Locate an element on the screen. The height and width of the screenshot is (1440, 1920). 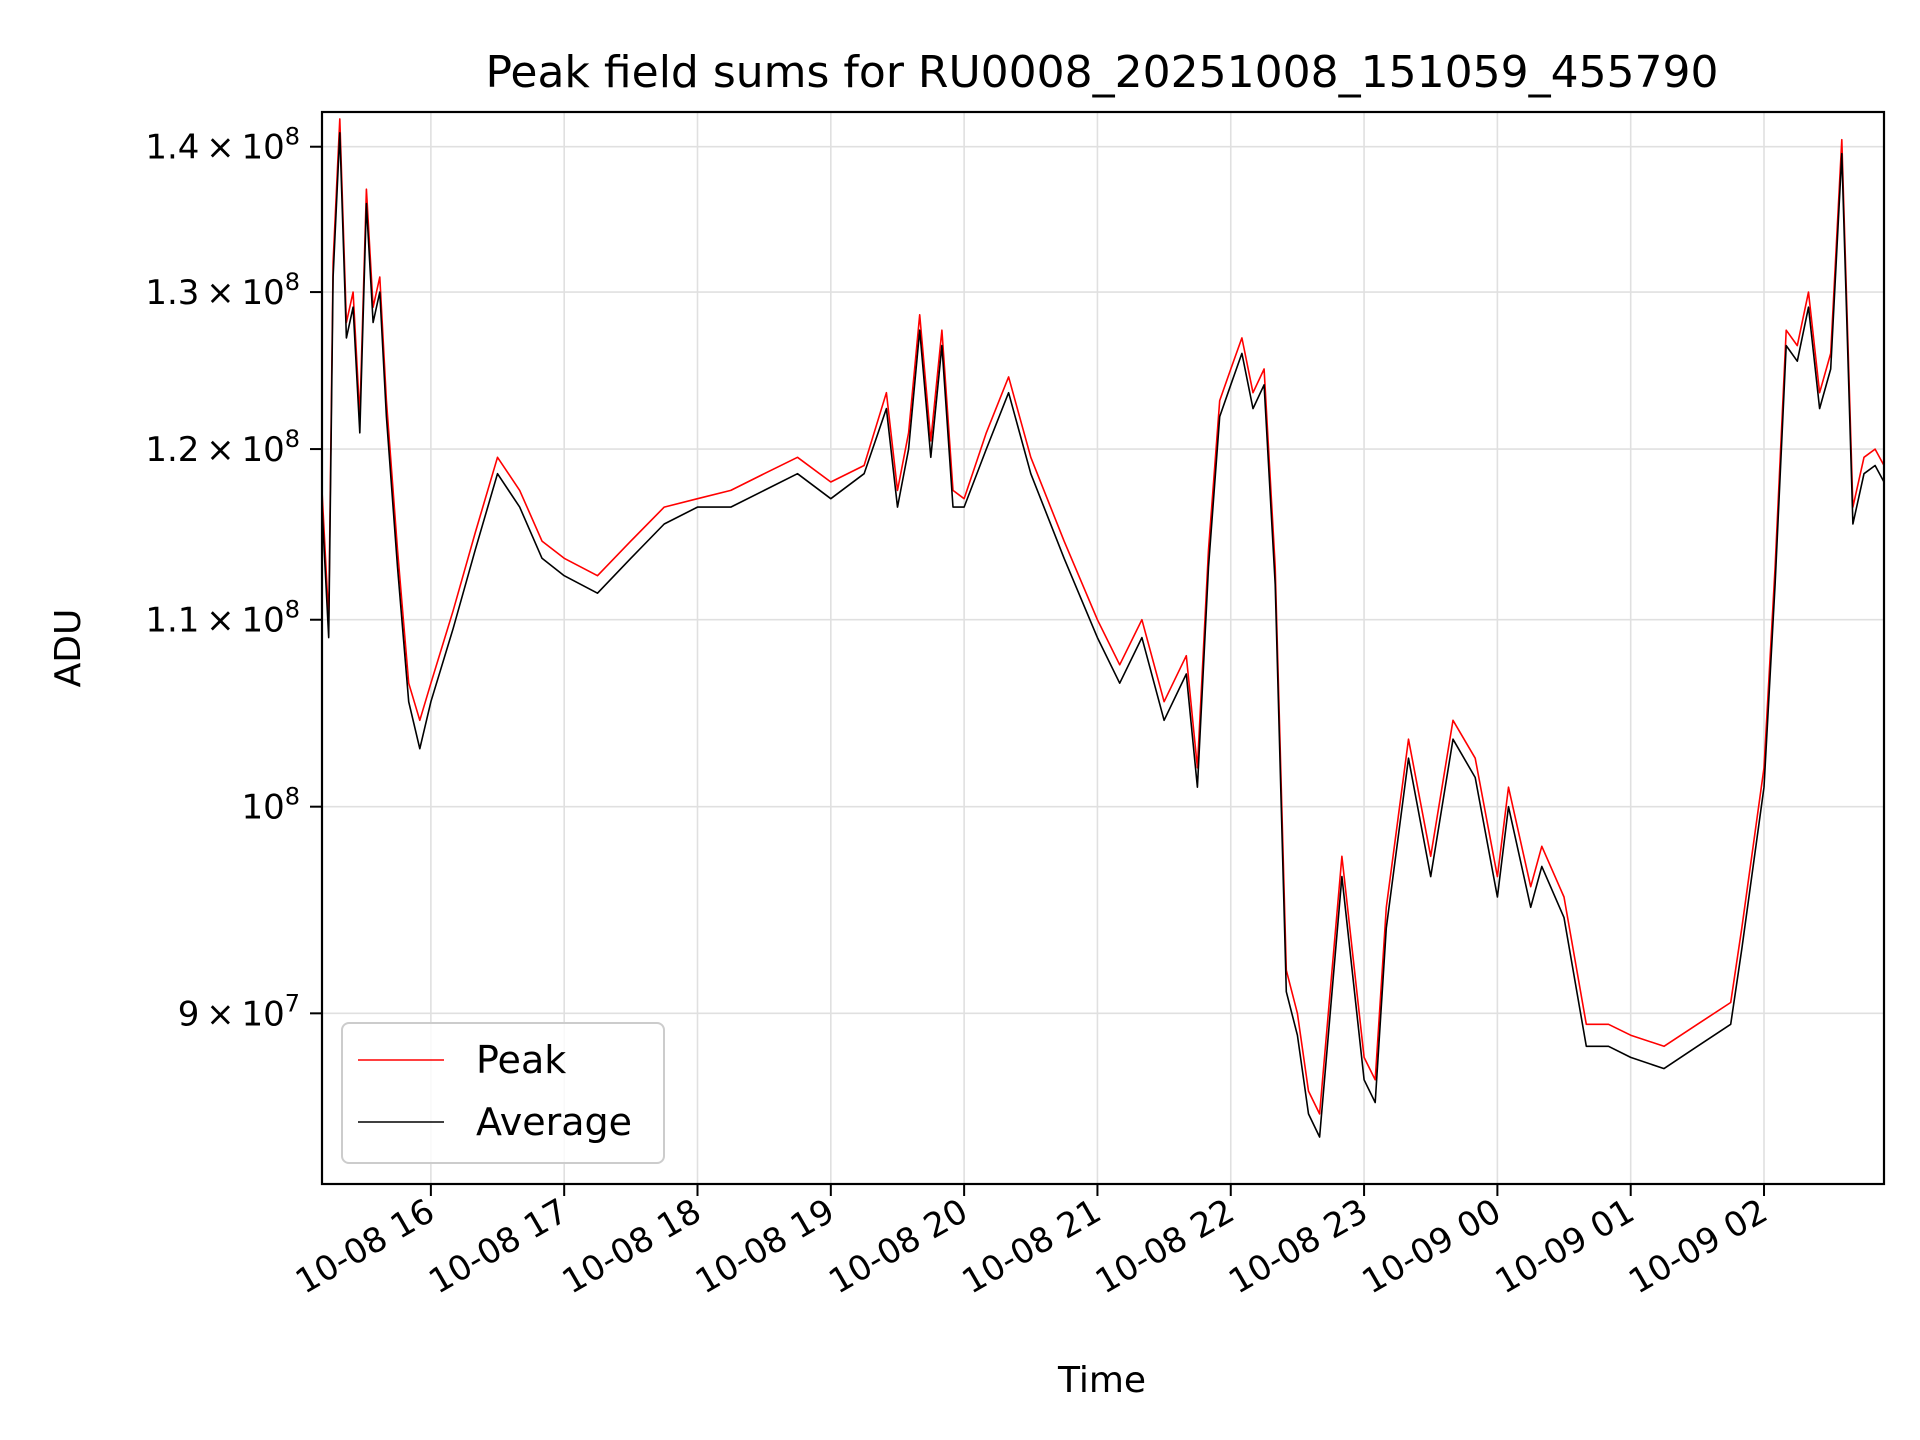
y-tick-label: 1.2 × 108 is located at coordinates (222, 447).